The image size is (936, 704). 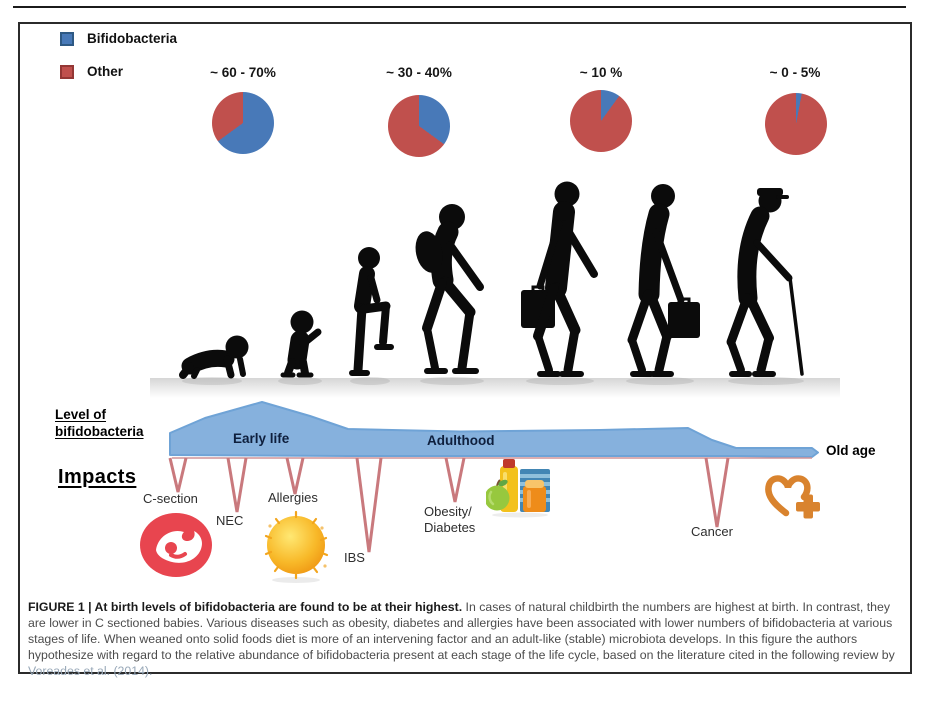 I want to click on top-rule, so click(x=459, y=7).